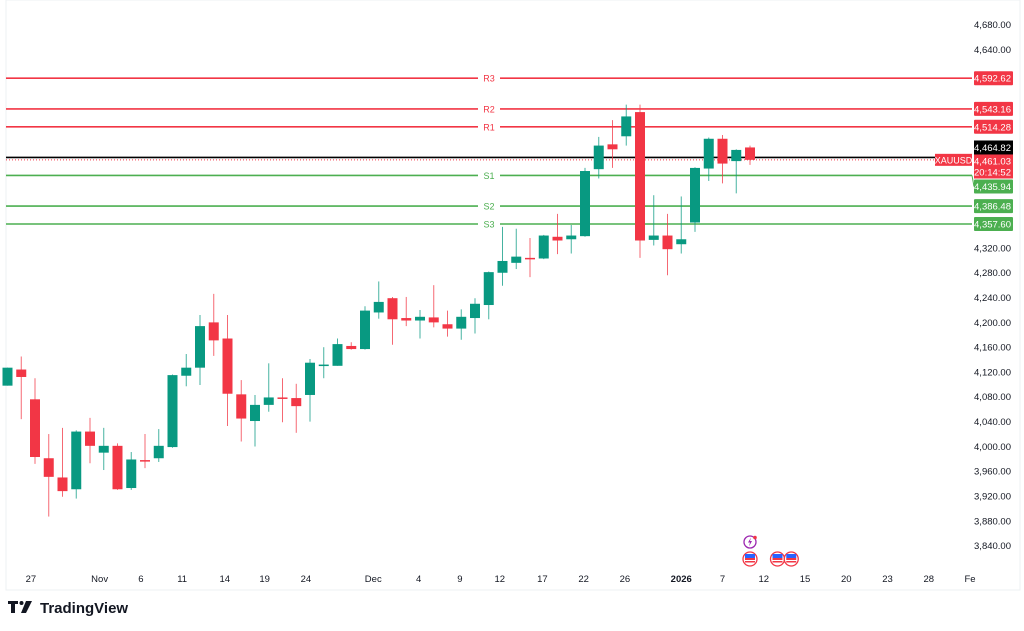 The width and height of the screenshot is (1024, 631). Describe the element at coordinates (992, 447) in the screenshot. I see `y-tick-label: 4,000.00` at that location.